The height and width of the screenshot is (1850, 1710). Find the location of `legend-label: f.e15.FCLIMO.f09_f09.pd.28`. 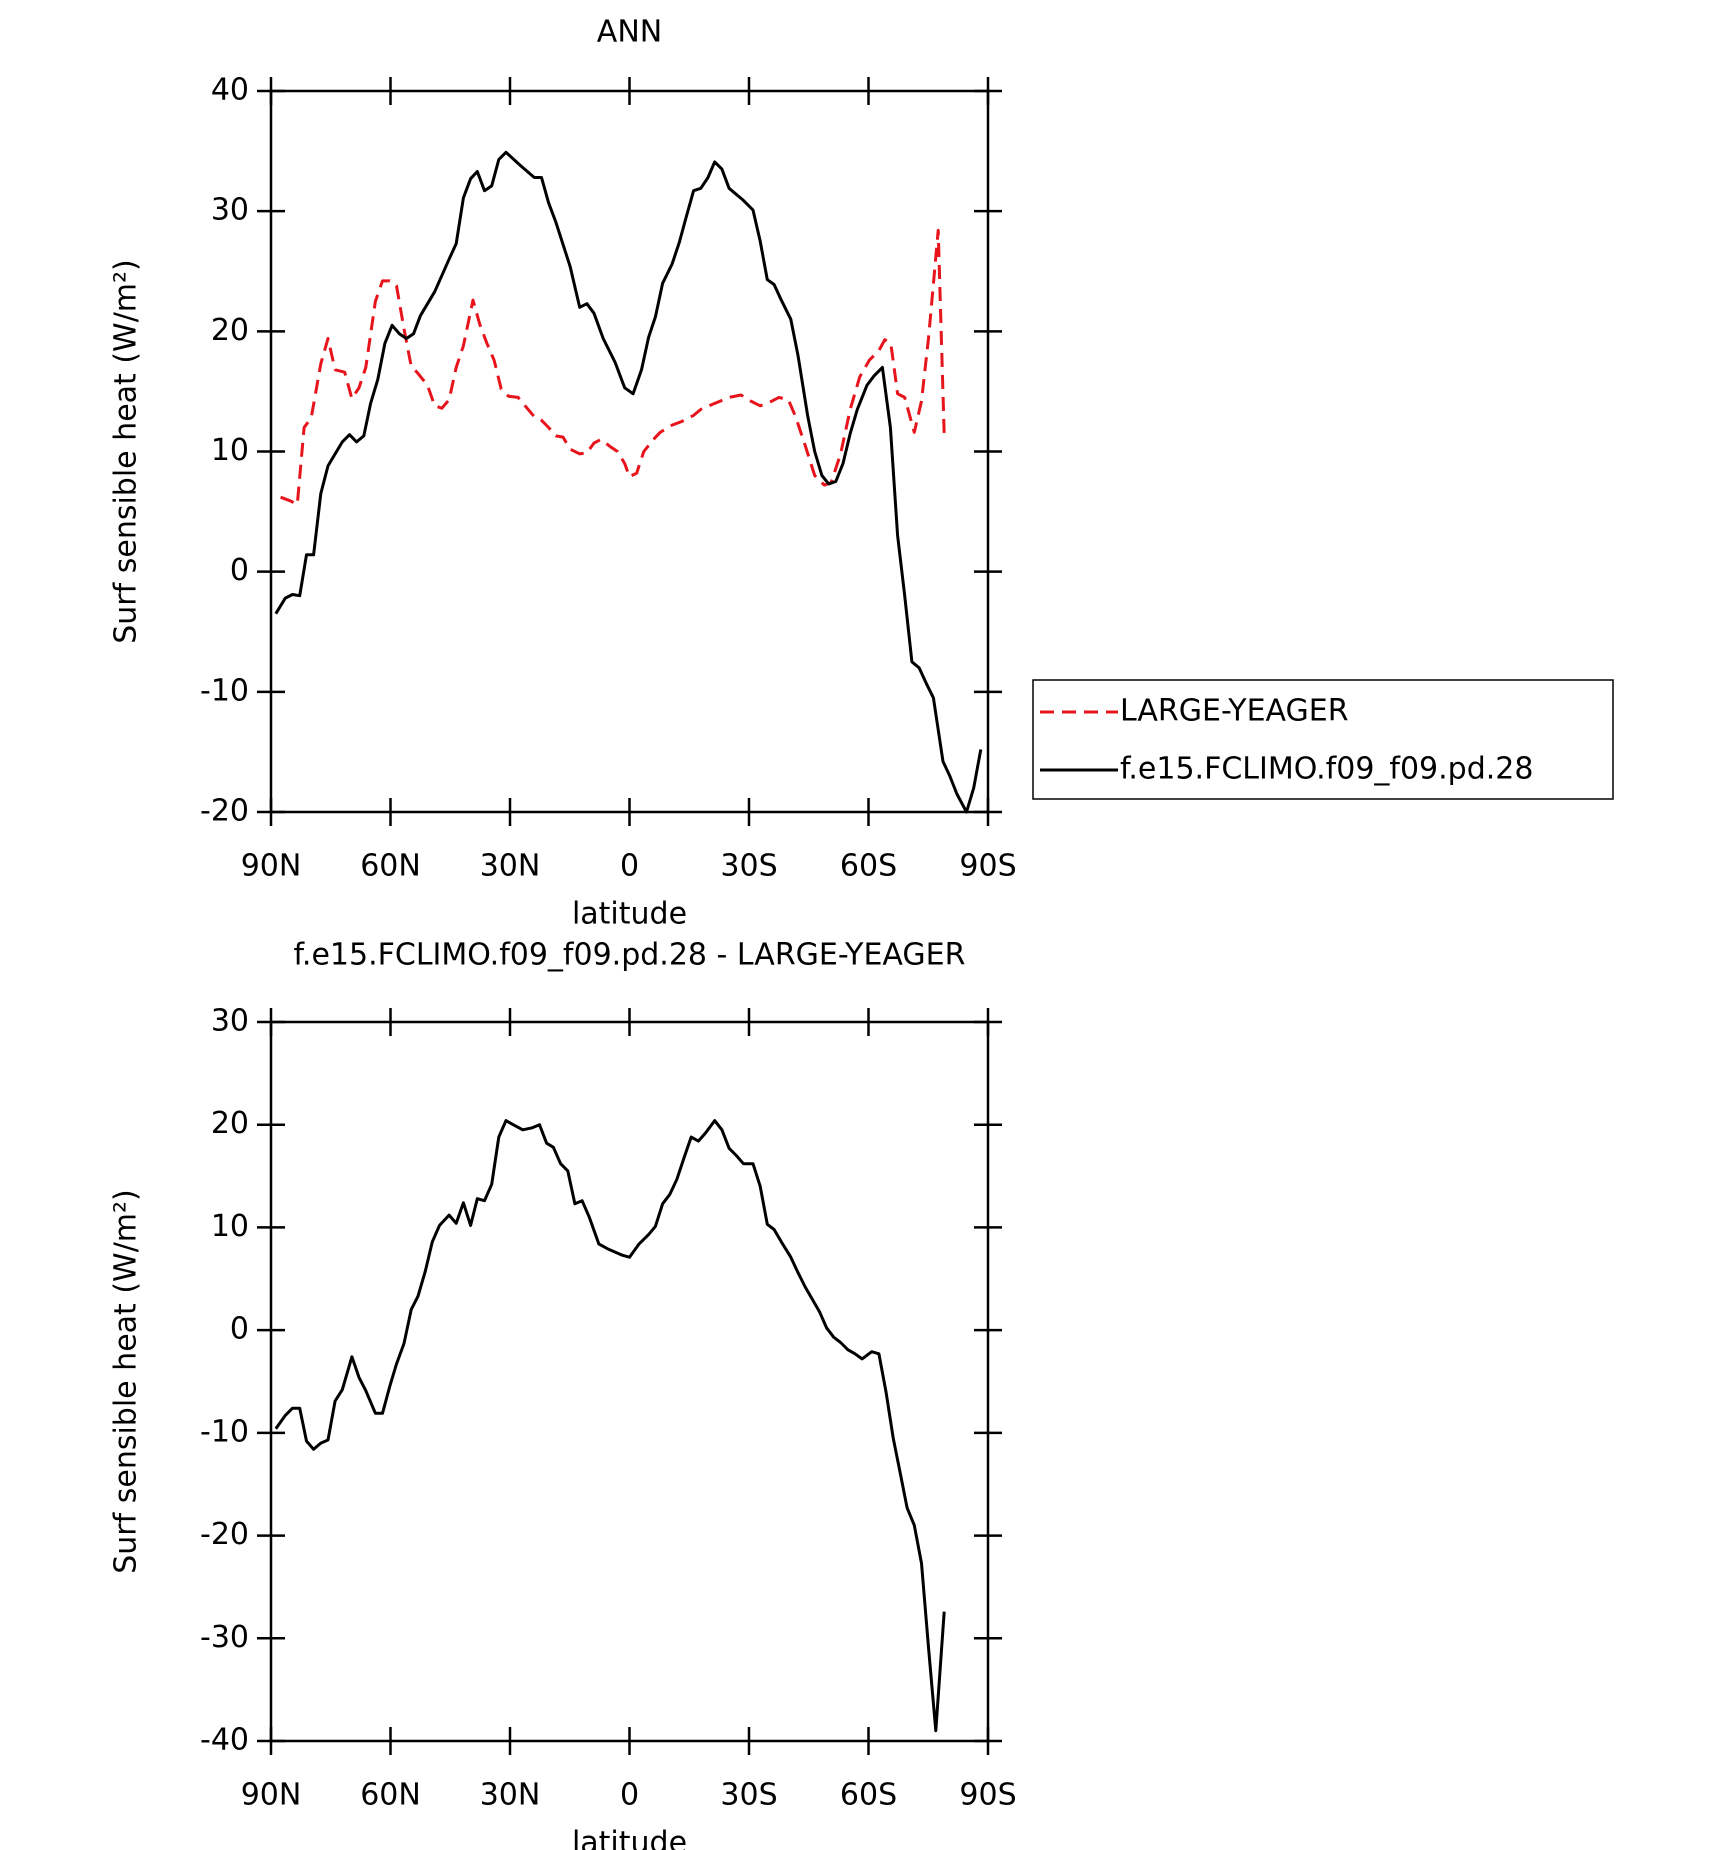

legend-label: f.e15.FCLIMO.f09_f09.pd.28 is located at coordinates (1326, 769).